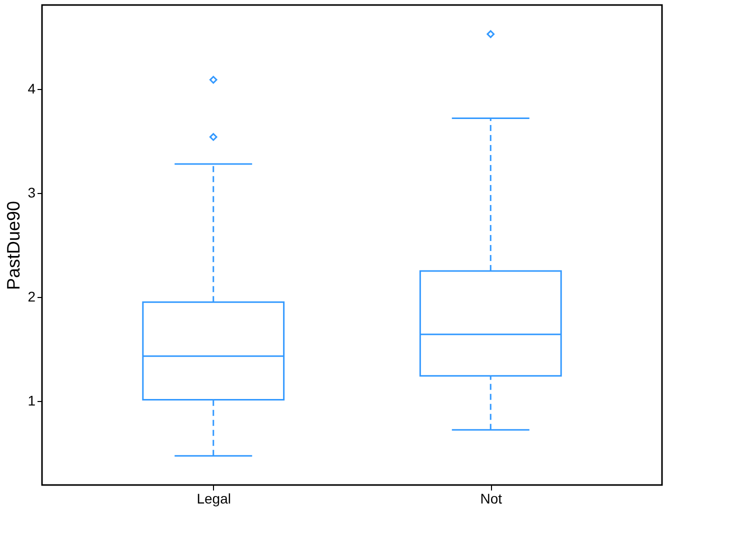 The image size is (740, 546). What do you see at coordinates (491, 498) in the screenshot?
I see `x-tick-label: Not` at bounding box center [491, 498].